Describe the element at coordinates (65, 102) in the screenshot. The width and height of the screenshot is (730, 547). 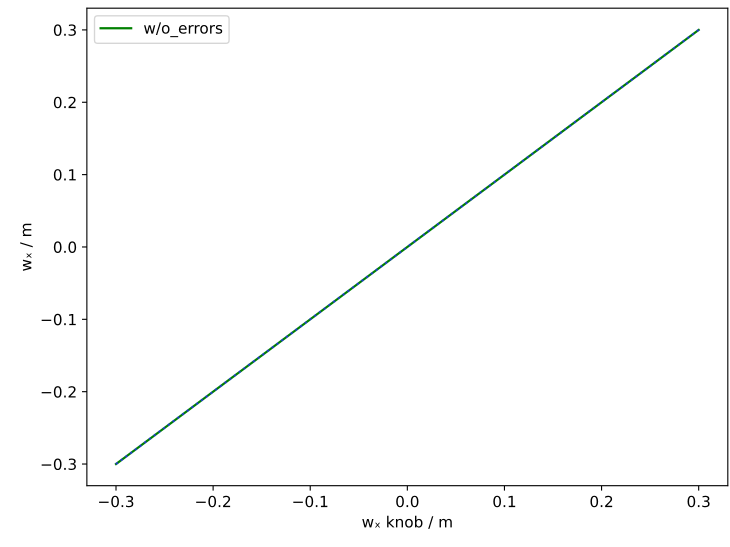
I see `y-tick-label: 0.2` at that location.